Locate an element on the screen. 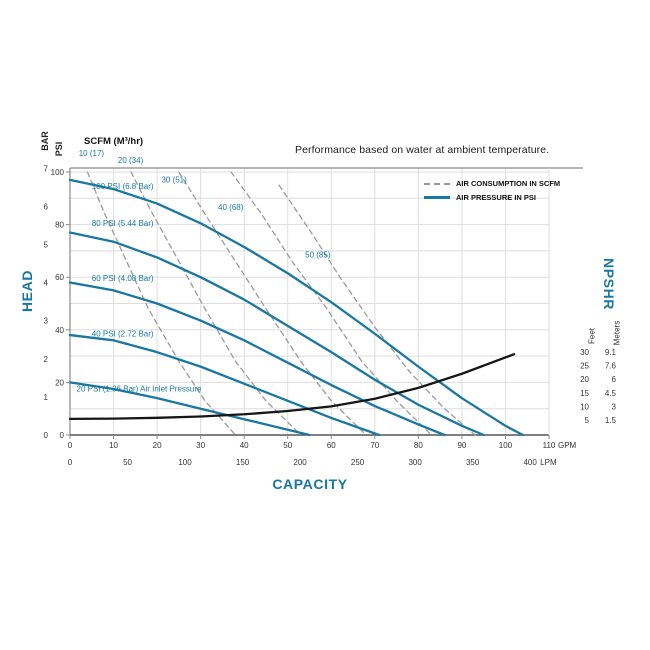 This screenshot has height=650, width=650. legend-air-pressure-label: AIR PRESSURE IN PSI is located at coordinates (496, 197).